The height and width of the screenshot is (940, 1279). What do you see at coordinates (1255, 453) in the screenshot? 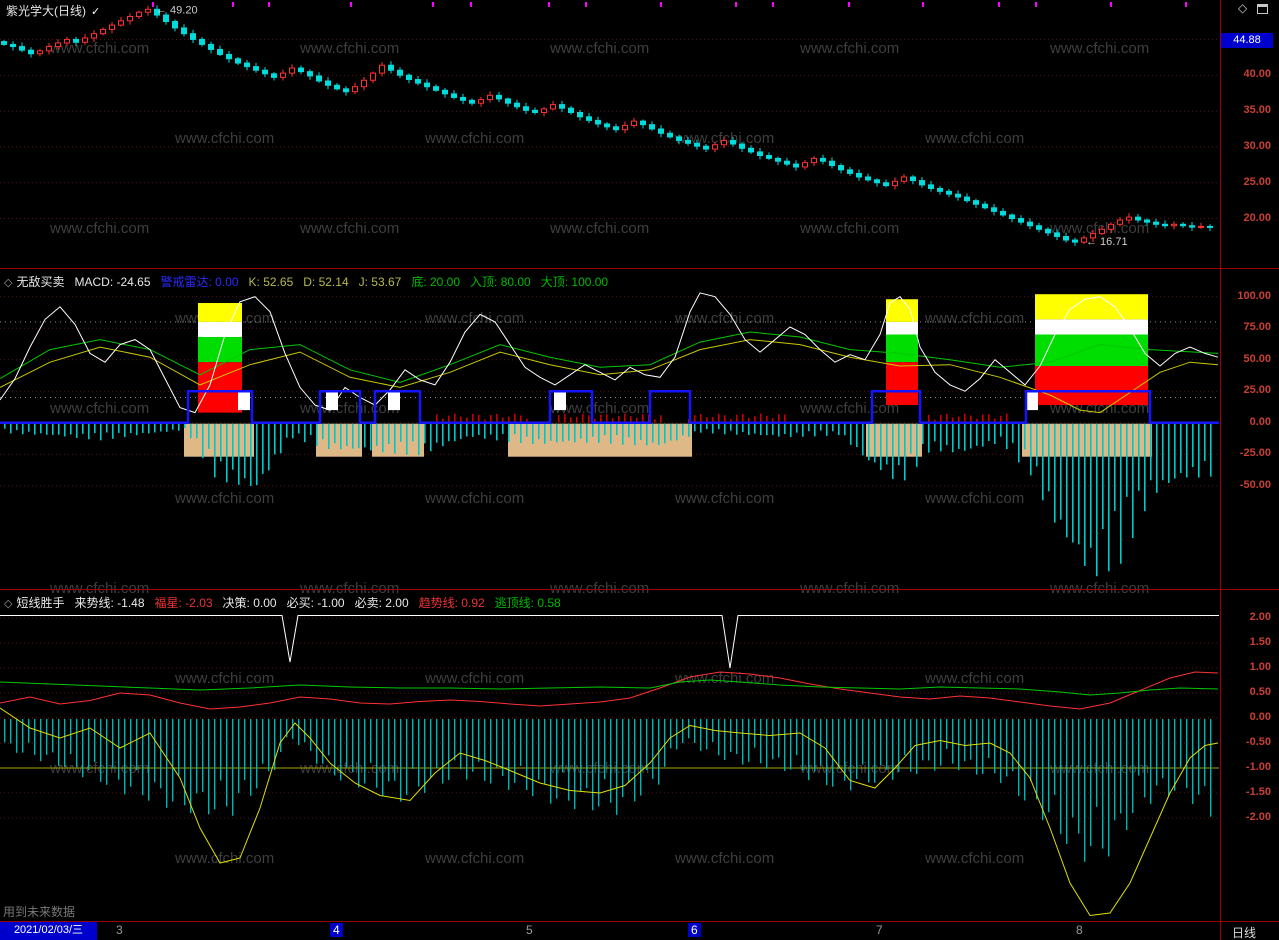
I see `axis-tick-label: -25.00` at bounding box center [1255, 453].